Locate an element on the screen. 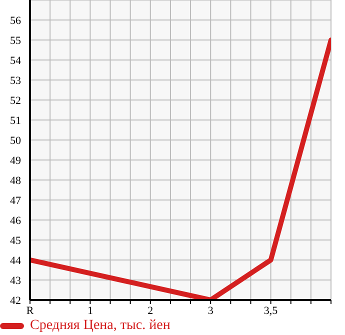  y-tick-label: 55 is located at coordinates (16, 40).